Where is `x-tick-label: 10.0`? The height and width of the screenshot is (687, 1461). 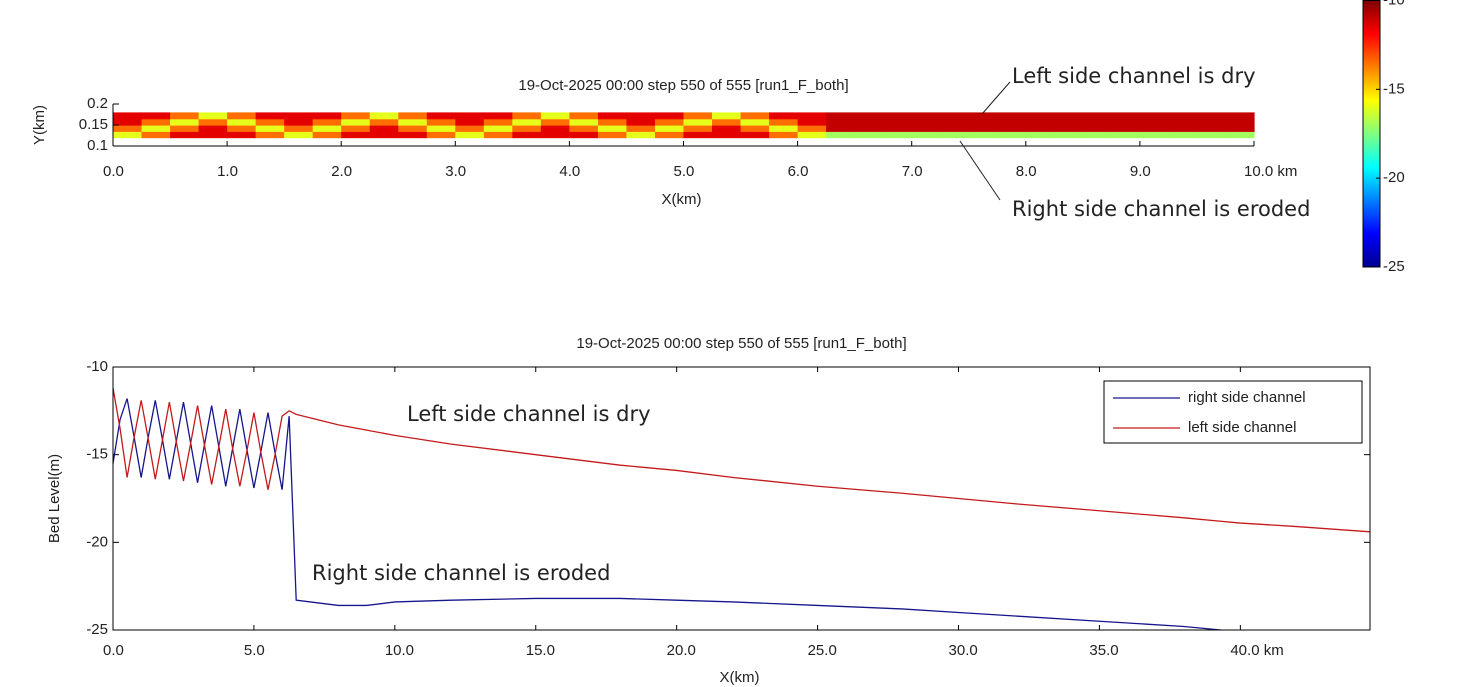 x-tick-label: 10.0 is located at coordinates (399, 650).